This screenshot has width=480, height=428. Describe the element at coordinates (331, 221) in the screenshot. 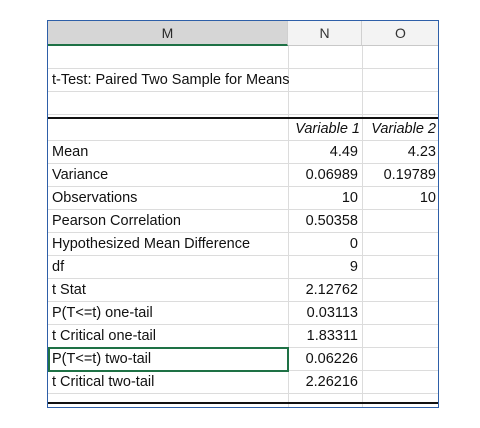

I see `pearson-correlation-value: 0.50358` at that location.